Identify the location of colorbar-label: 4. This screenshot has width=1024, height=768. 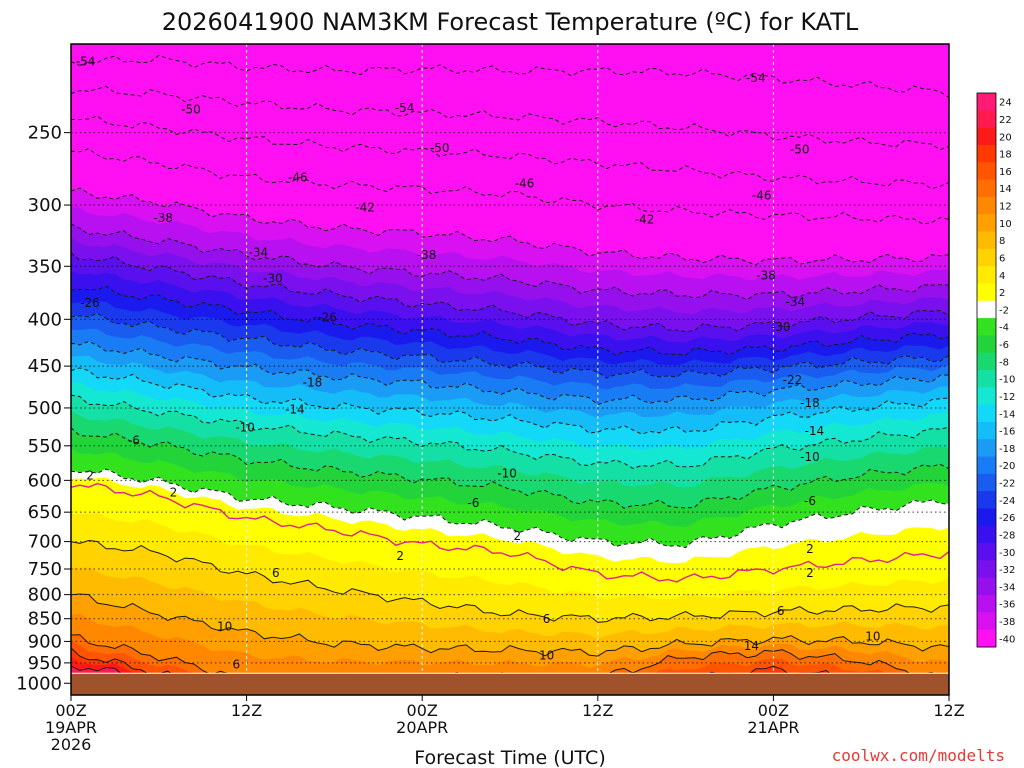
(1002, 276).